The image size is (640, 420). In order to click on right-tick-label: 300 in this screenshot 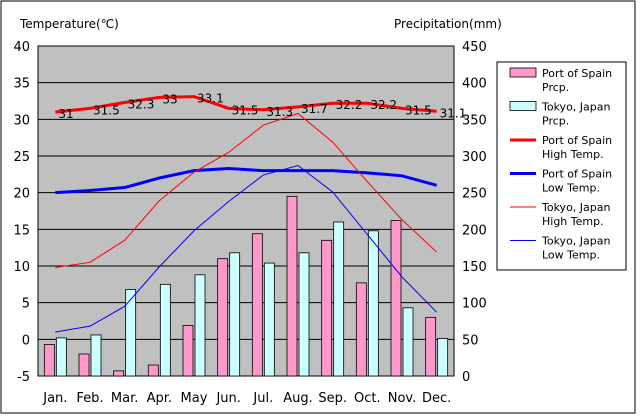, I will do `click(474, 157)`.